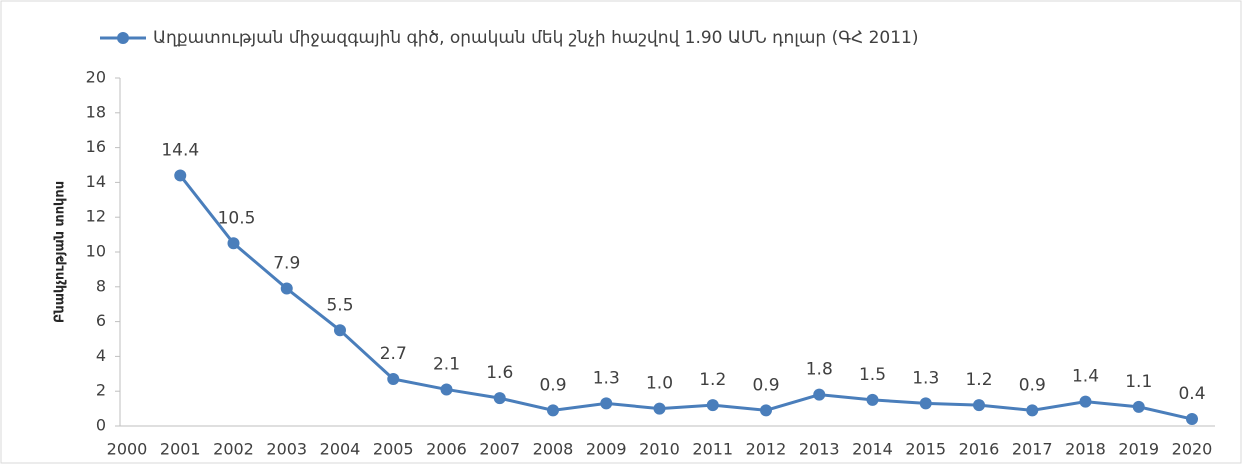 The height and width of the screenshot is (465, 1243). I want to click on y-tick-label: 0, so click(101, 425).